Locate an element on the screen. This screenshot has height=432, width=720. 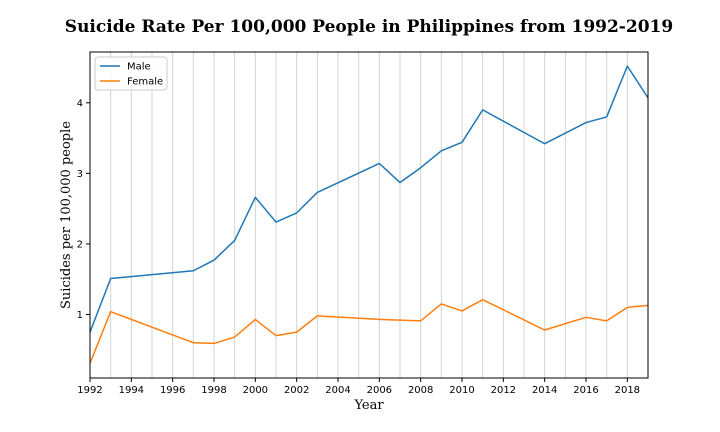
y-tick-label: 4 is located at coordinates (80, 103).